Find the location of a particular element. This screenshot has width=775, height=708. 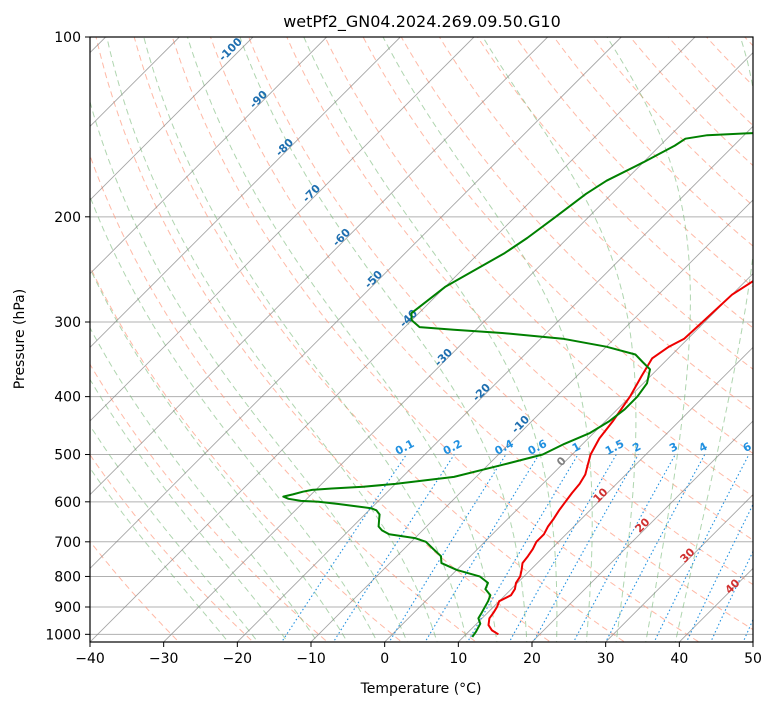

x-tick-label: 40 is located at coordinates (679, 659).